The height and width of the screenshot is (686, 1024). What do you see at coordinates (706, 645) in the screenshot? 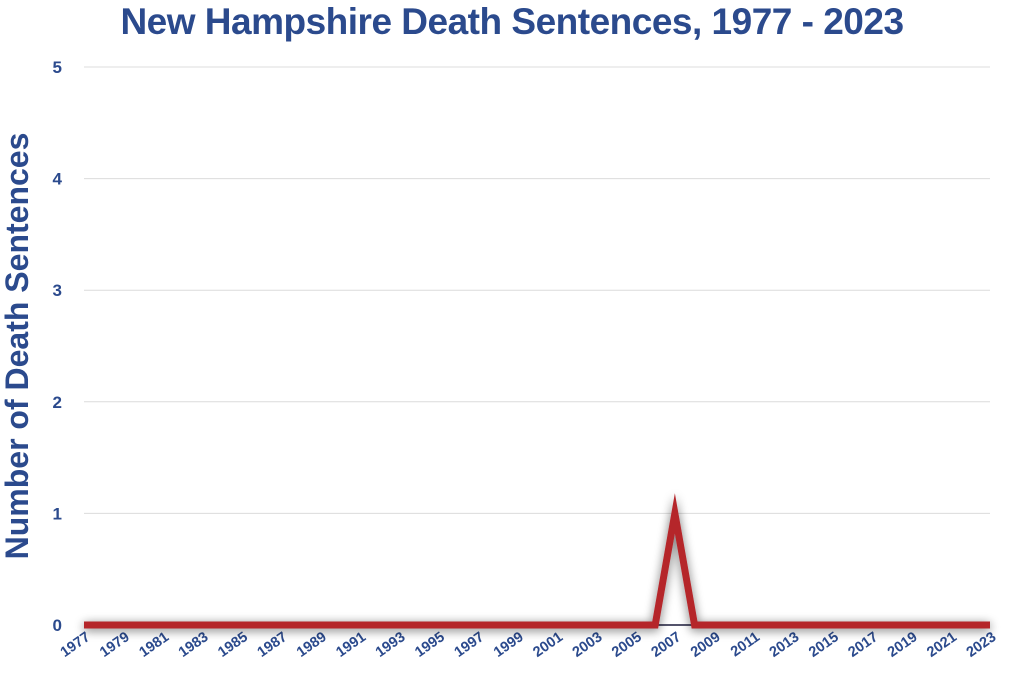
I see `x-tick-label: 2009` at bounding box center [706, 645].